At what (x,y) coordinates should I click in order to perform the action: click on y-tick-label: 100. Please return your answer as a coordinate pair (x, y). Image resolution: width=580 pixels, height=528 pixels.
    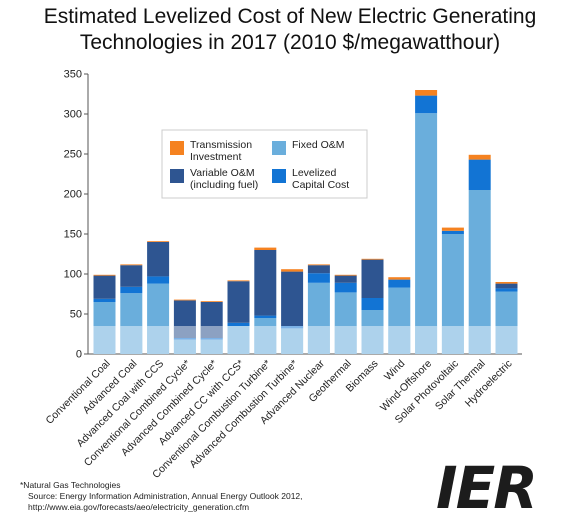
    Looking at the image, I should click on (73, 275).